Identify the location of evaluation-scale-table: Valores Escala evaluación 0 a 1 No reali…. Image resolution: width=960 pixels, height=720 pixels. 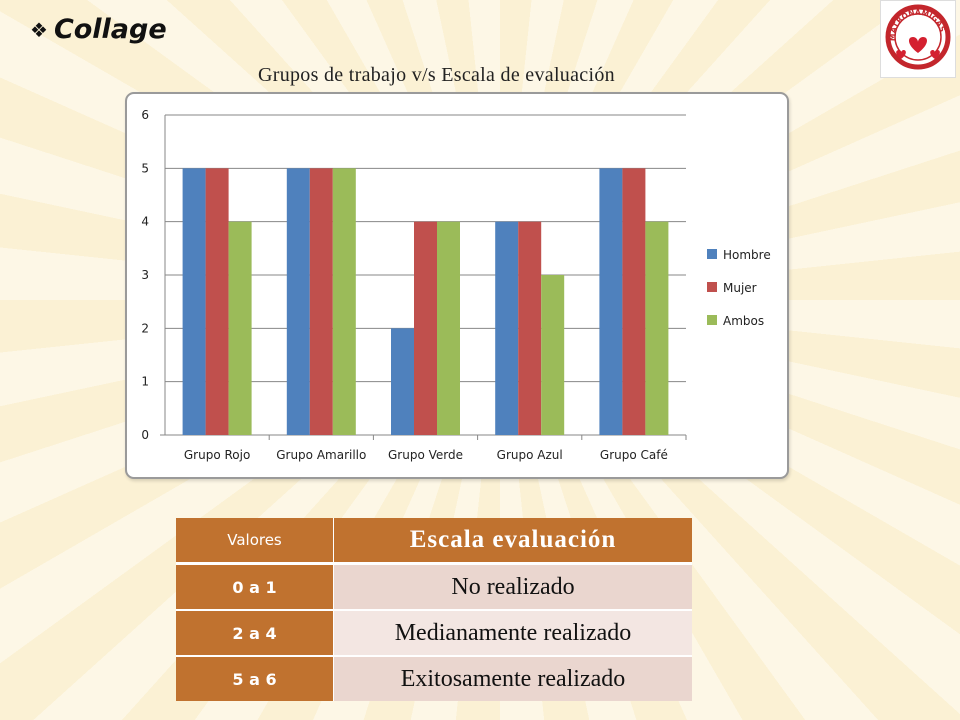
(434, 609).